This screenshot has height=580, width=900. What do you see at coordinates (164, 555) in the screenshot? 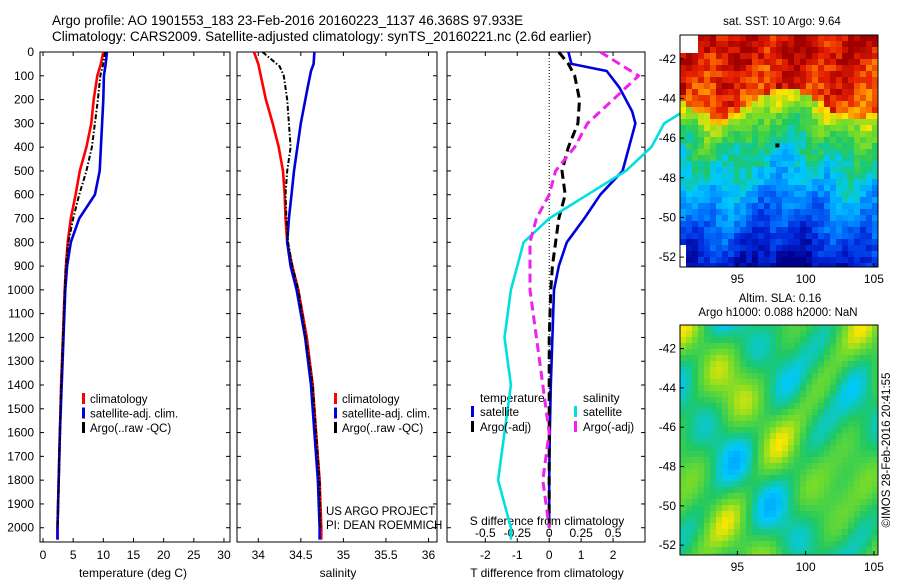
I see `temperature-xtick-label: 20` at bounding box center [164, 555].